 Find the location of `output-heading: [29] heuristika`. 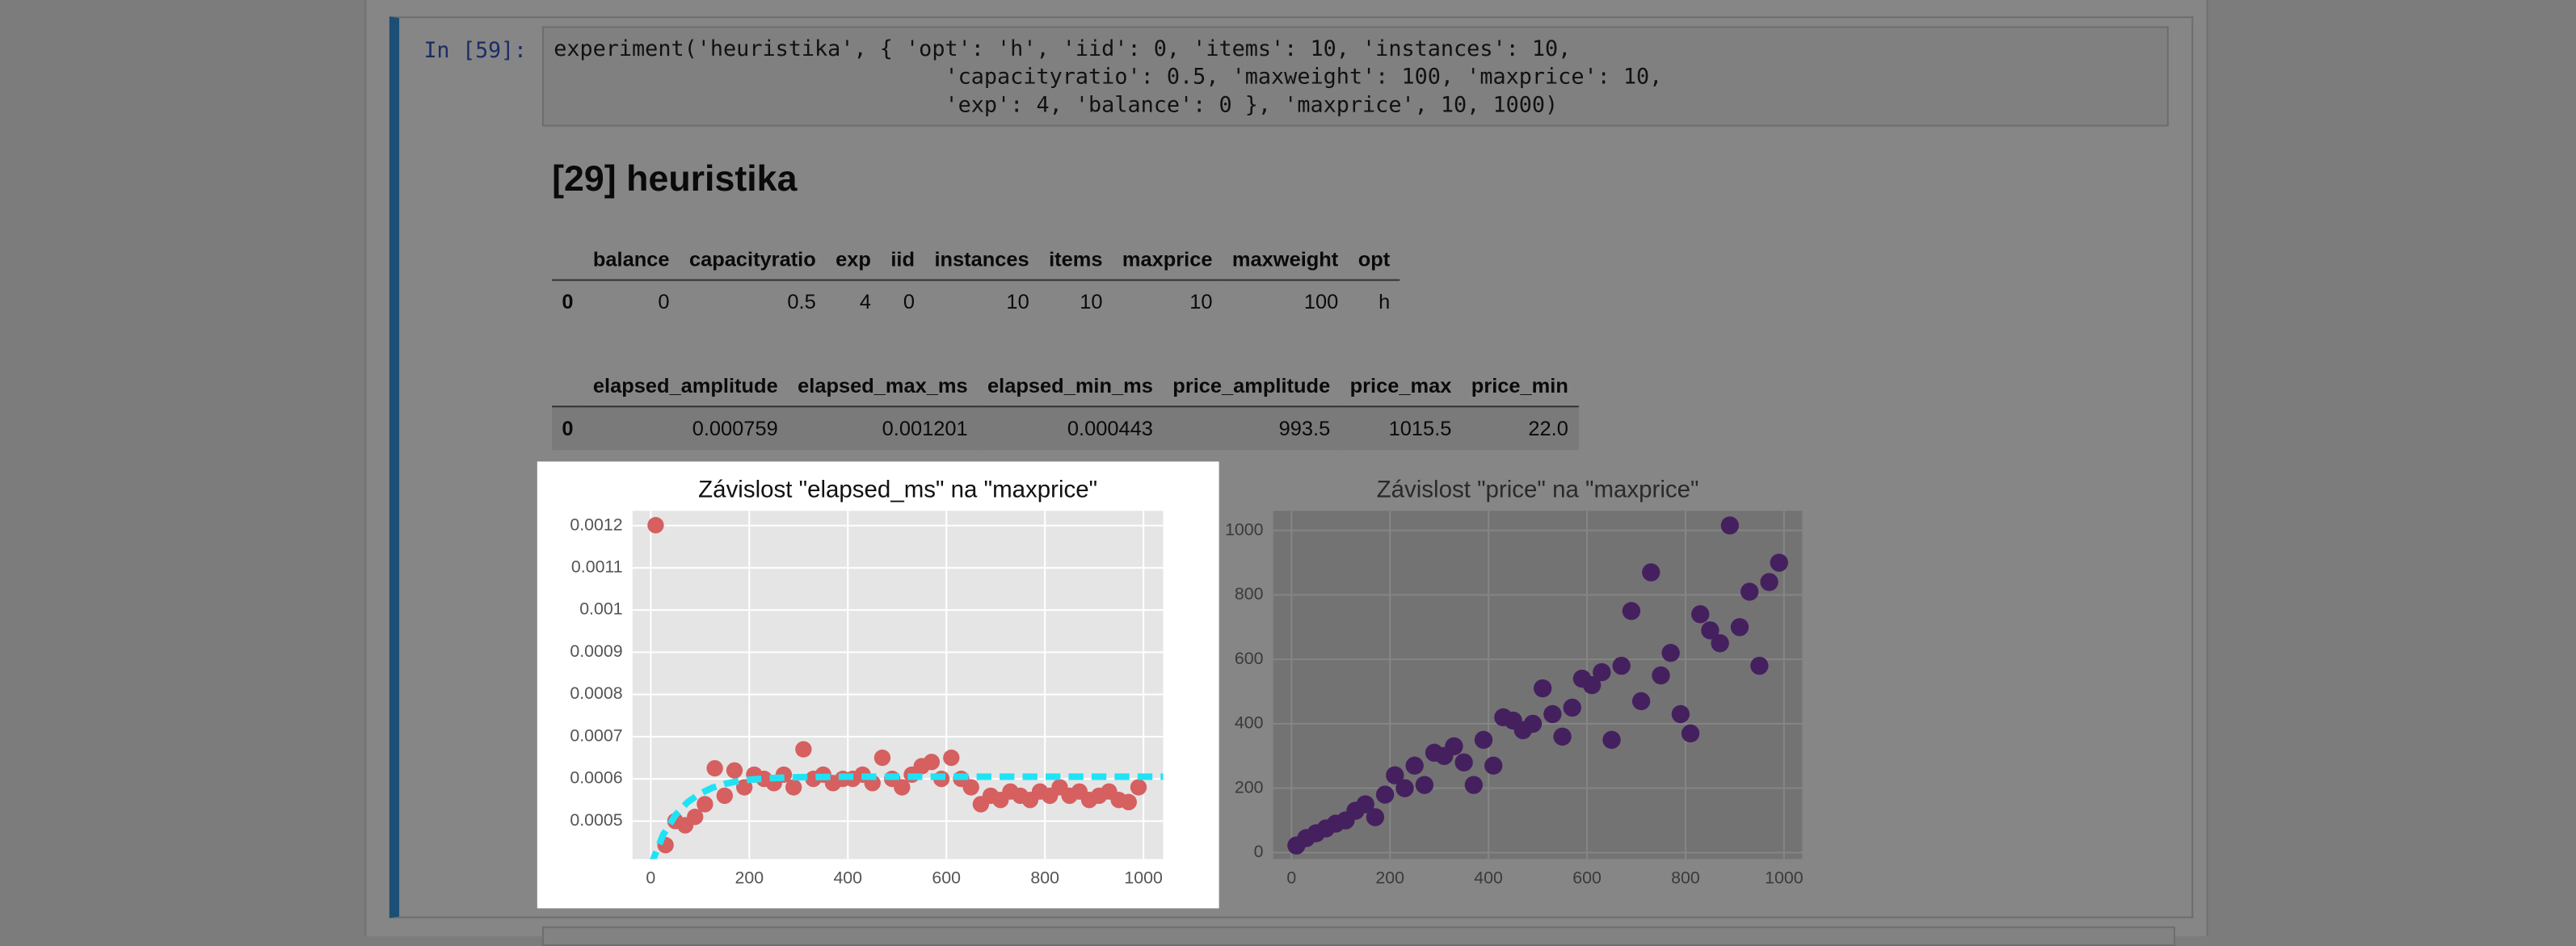

output-heading: [29] heuristika is located at coordinates (675, 179).